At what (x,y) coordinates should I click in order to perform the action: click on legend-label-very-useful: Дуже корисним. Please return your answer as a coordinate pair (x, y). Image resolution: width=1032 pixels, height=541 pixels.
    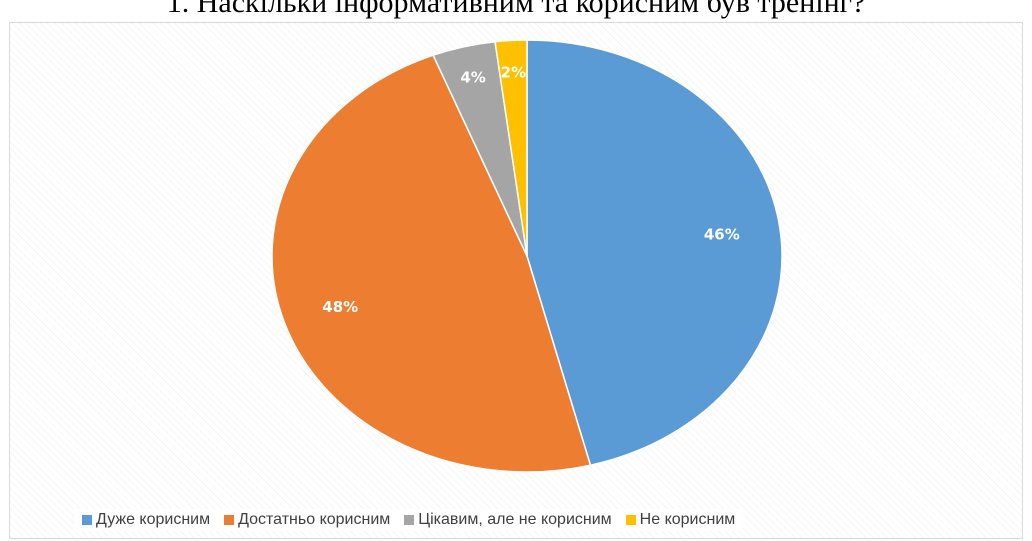
    Looking at the image, I should click on (153, 519).